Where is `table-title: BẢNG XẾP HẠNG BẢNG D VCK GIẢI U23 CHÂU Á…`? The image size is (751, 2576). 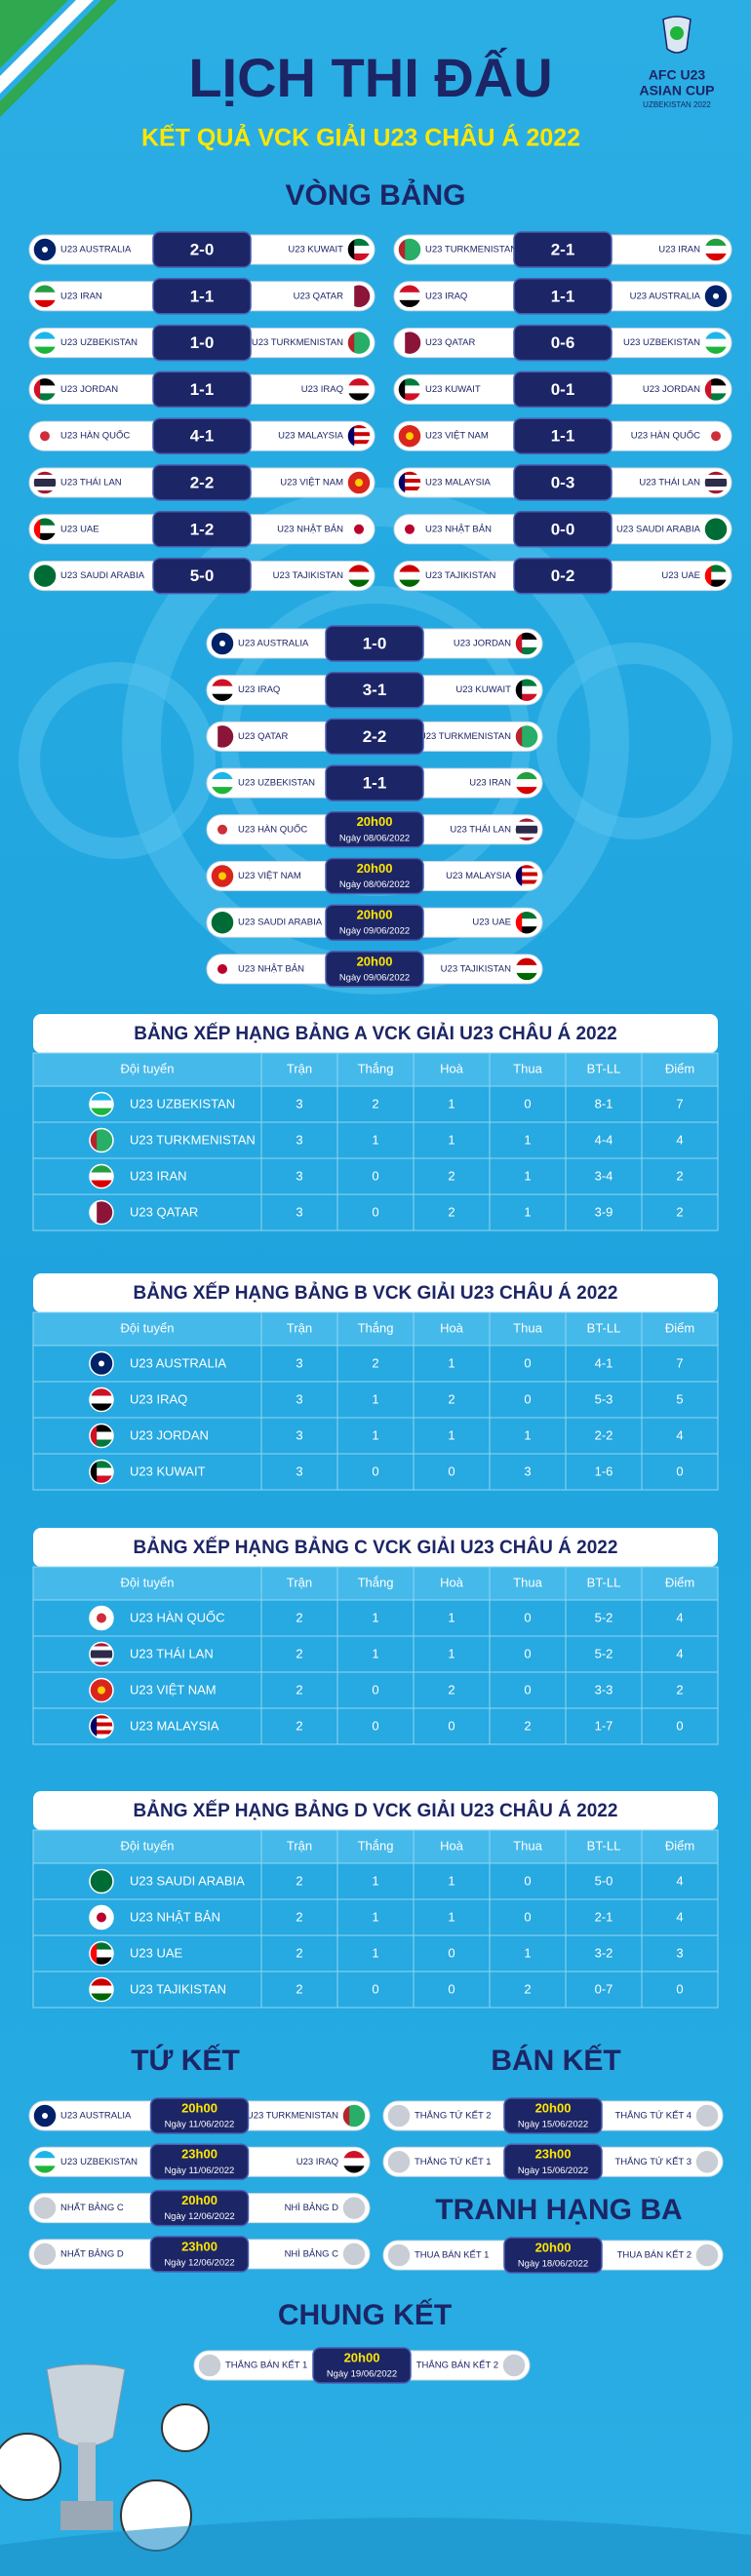 table-title: BẢNG XẾP HẠNG BẢNG D VCK GIẢI U23 CHÂU Á… is located at coordinates (376, 1810).